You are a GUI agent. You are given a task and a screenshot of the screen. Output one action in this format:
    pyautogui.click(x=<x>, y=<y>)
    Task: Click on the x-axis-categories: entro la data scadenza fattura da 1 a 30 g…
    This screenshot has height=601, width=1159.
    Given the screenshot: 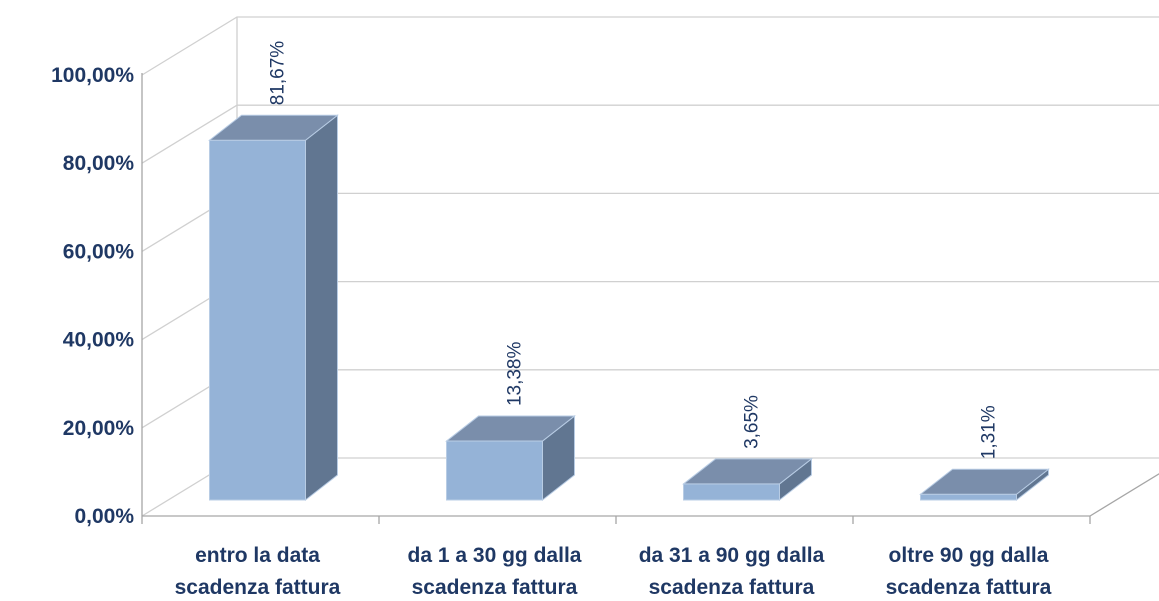 What is the action you would take?
    pyautogui.click(x=613, y=571)
    